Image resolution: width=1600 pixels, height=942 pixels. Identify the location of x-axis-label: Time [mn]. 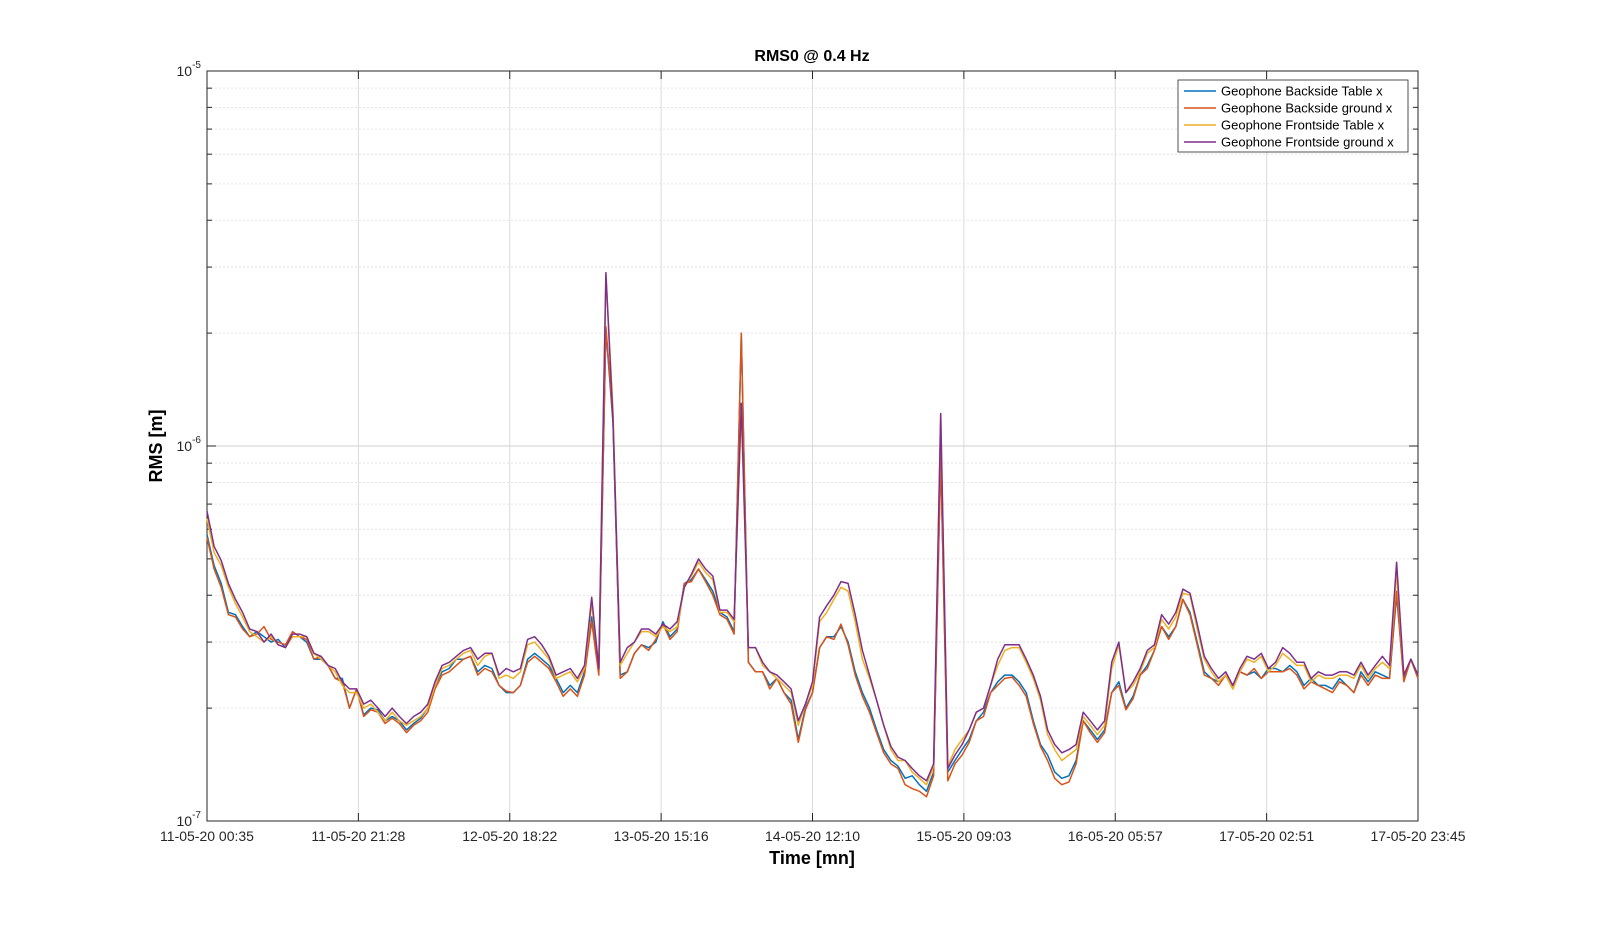
(812, 858).